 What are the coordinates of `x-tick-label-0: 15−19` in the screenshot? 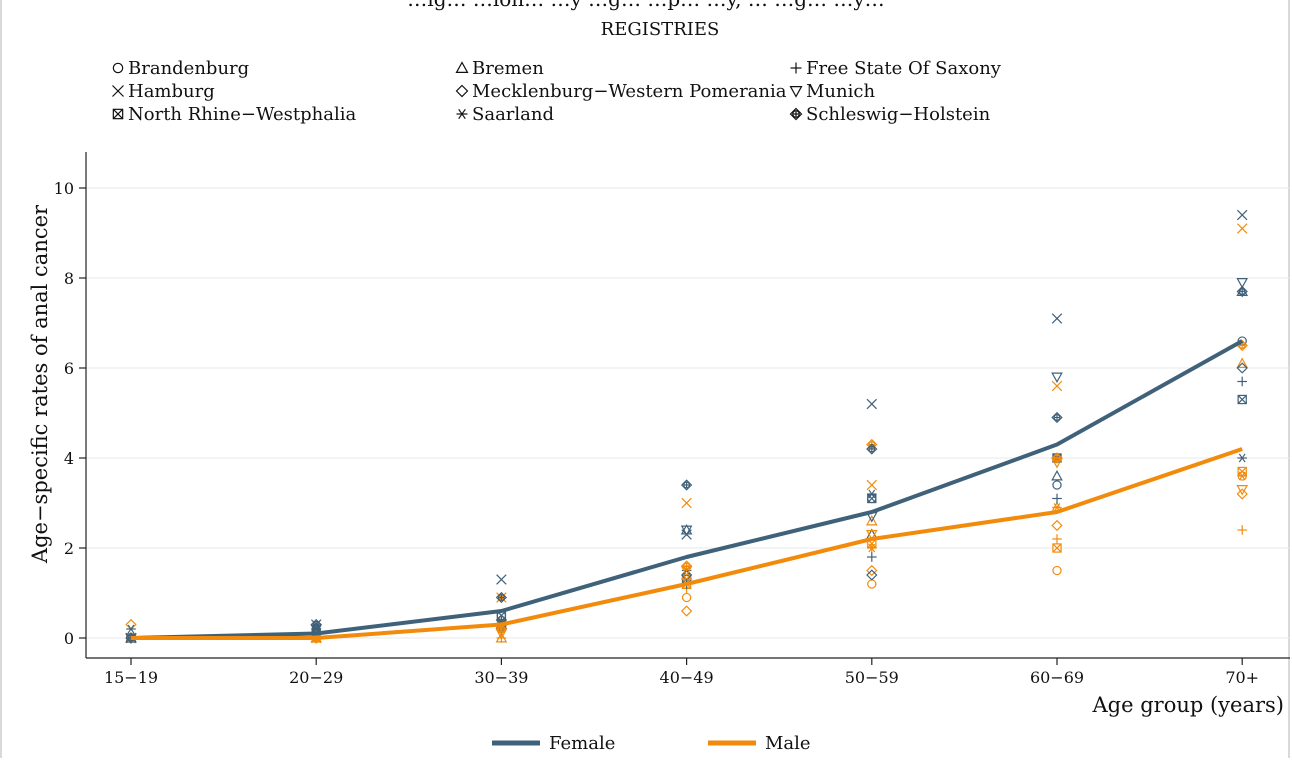 It's located at (131, 677).